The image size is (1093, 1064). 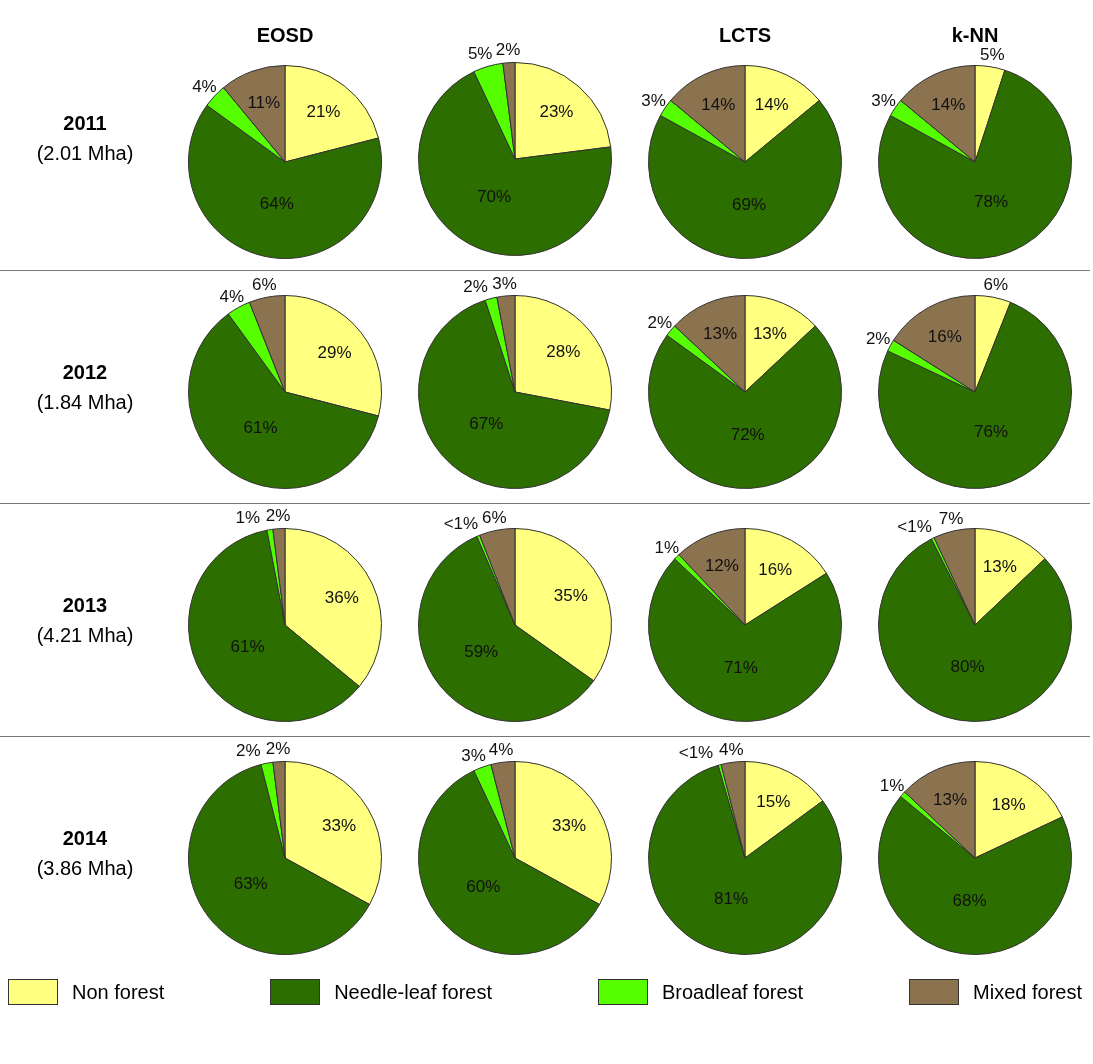 I want to click on data-label: 71%, so click(x=740, y=667).